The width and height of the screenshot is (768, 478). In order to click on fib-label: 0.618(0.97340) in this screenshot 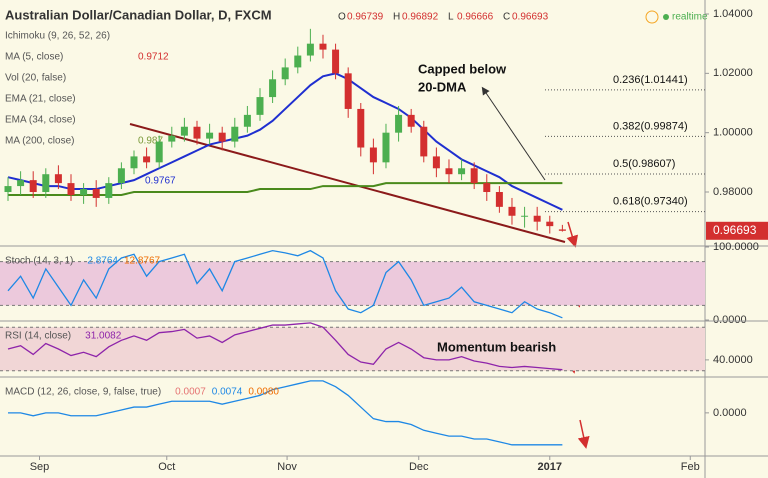, I will do `click(650, 201)`.